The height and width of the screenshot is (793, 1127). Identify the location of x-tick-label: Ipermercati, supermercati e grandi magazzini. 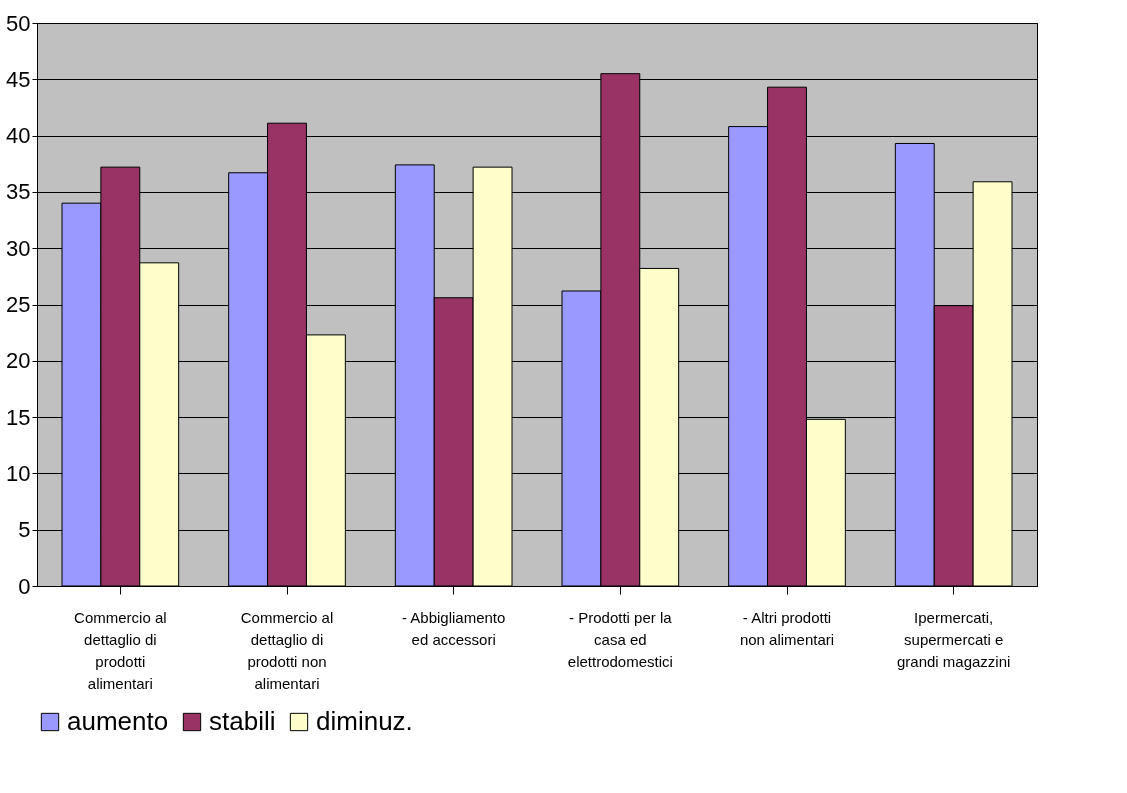
(953, 639).